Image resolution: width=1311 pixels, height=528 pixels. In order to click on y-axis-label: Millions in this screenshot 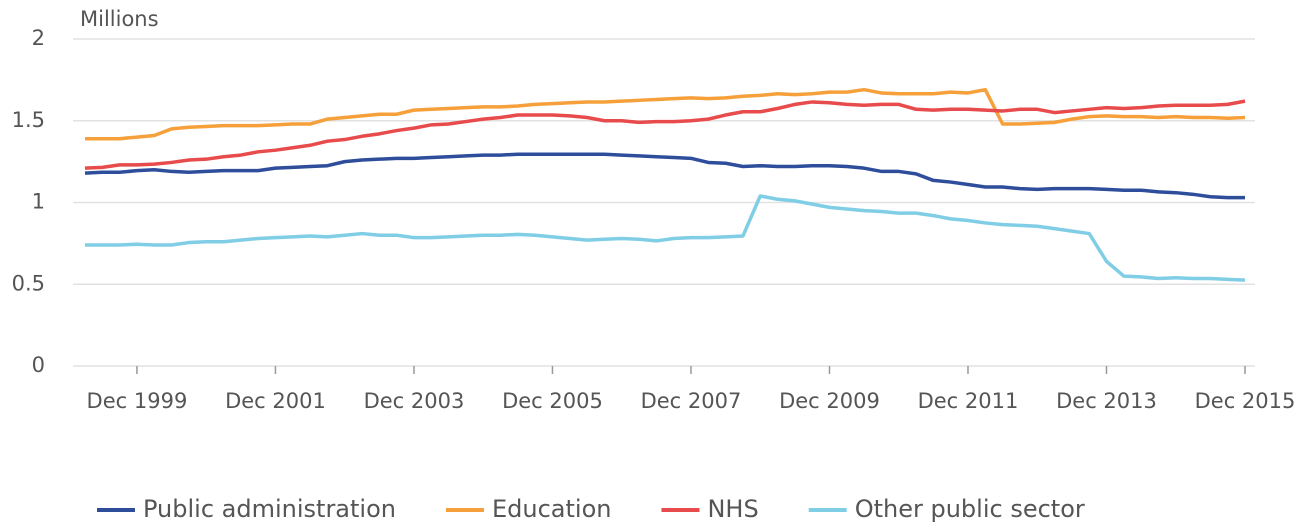, I will do `click(119, 19)`.